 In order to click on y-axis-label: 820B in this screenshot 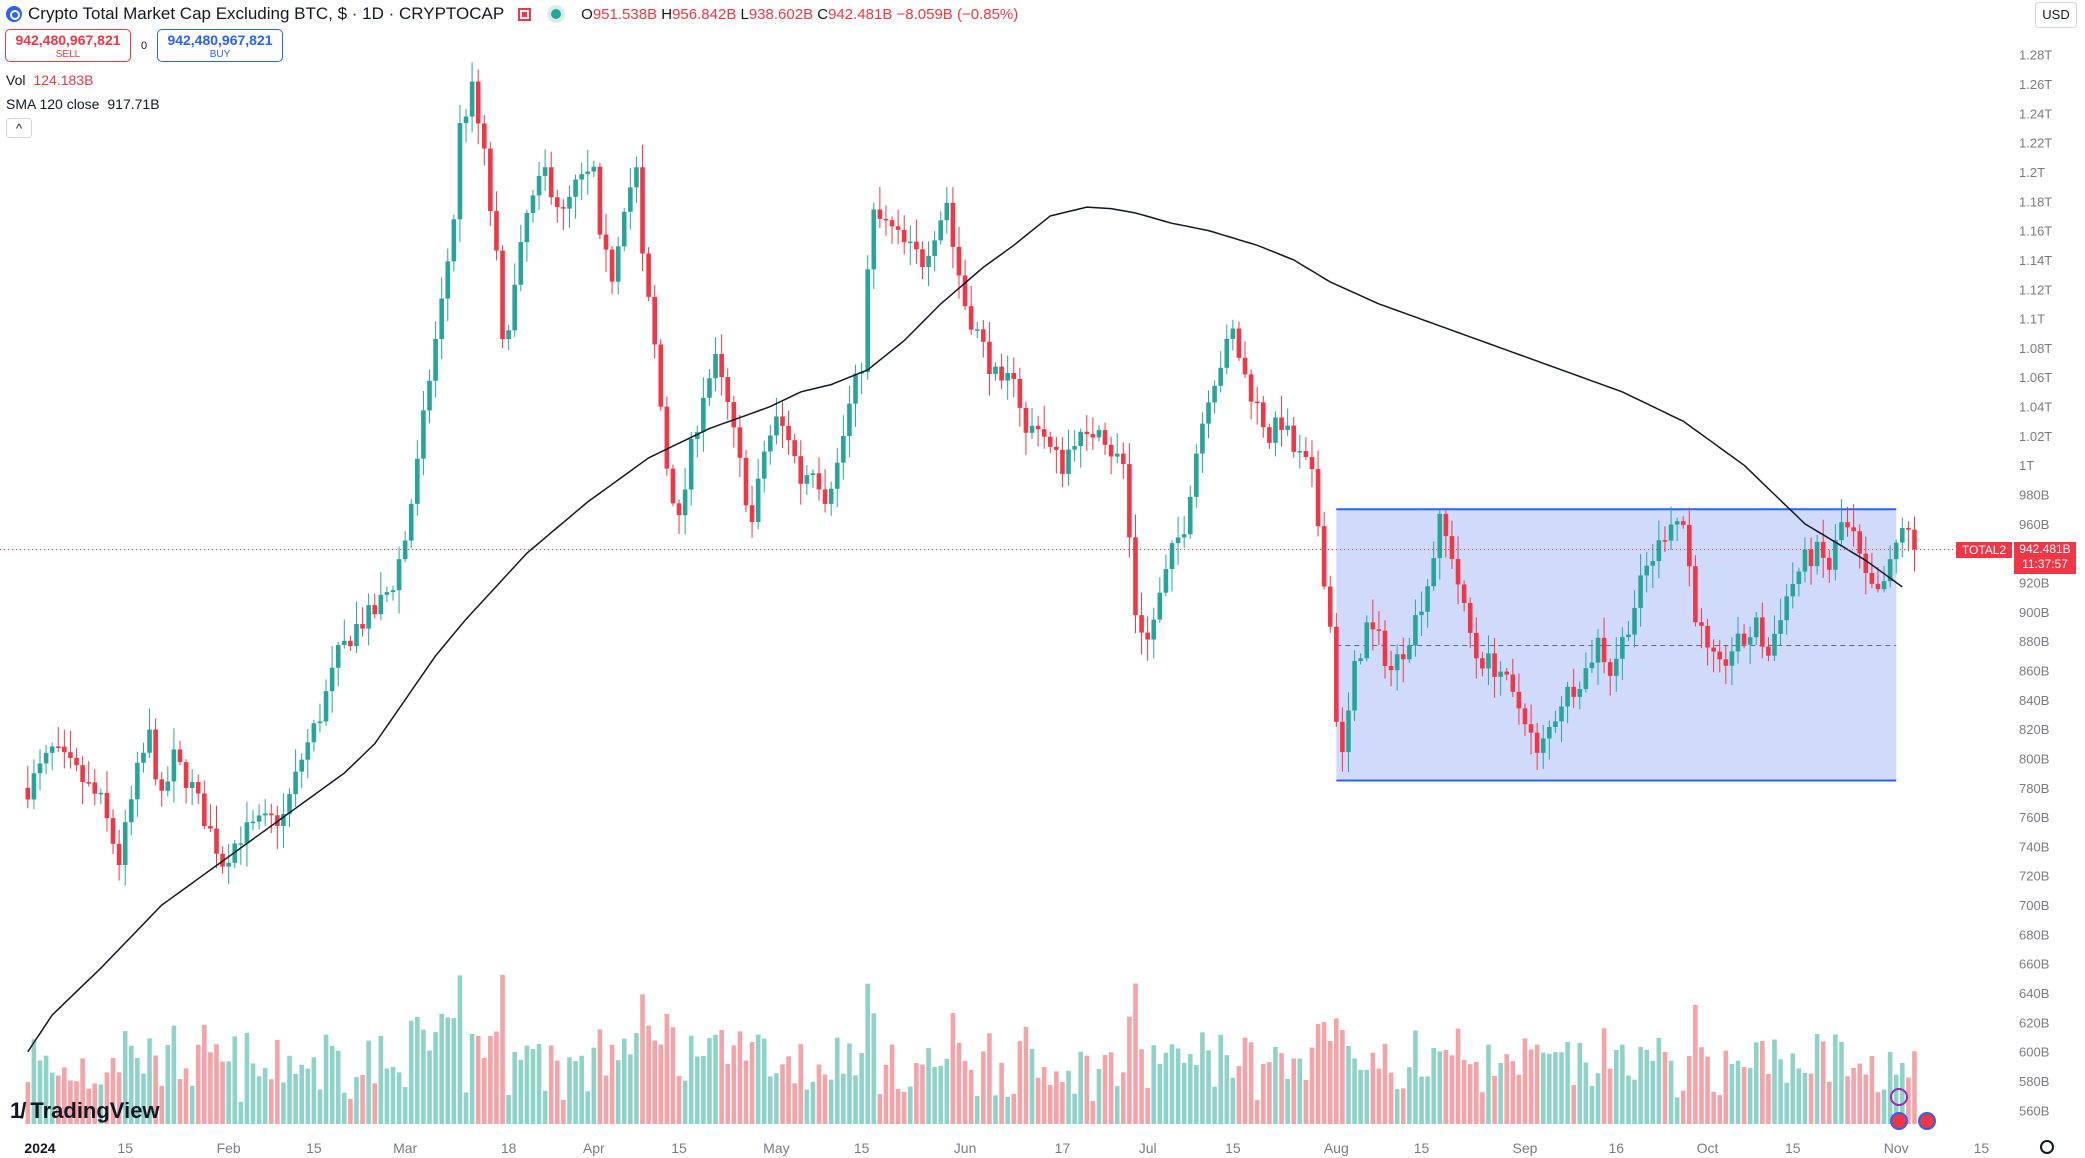, I will do `click(2034, 729)`.